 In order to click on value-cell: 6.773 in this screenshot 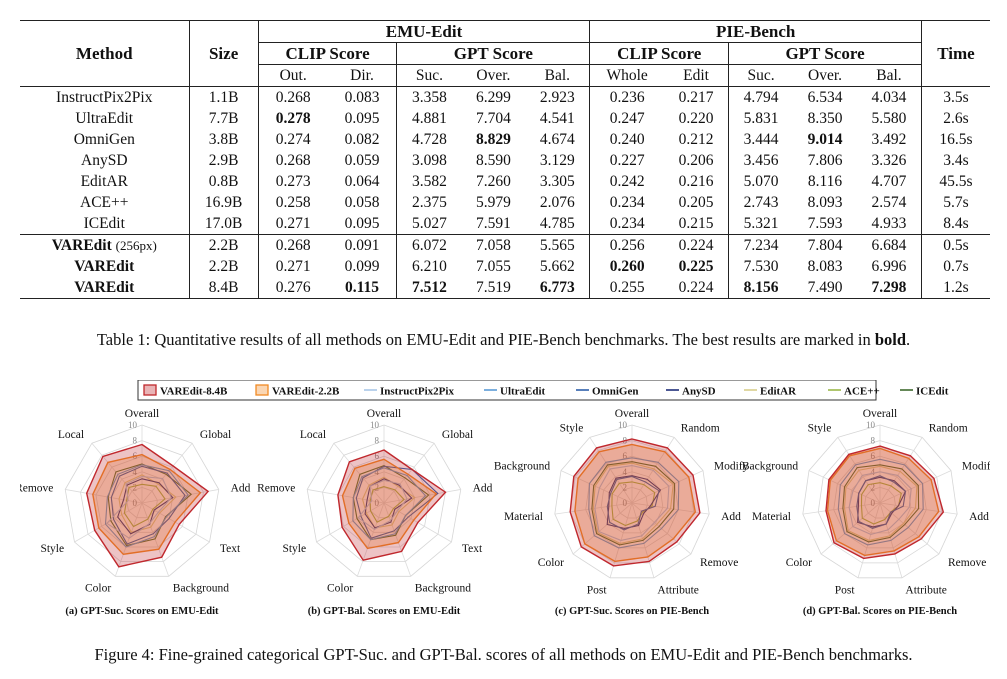, I will do `click(558, 288)`.